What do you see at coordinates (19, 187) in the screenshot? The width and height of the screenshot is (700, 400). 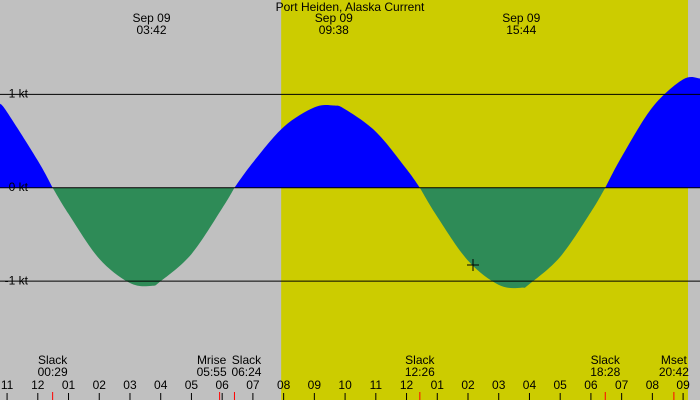 I see `y-tick-label: 0 kt` at bounding box center [19, 187].